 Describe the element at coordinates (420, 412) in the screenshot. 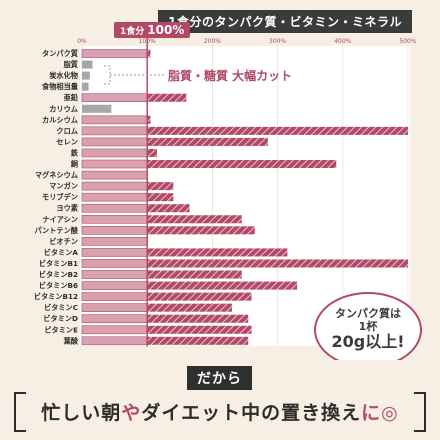

I see `cta-bracket-right` at that location.